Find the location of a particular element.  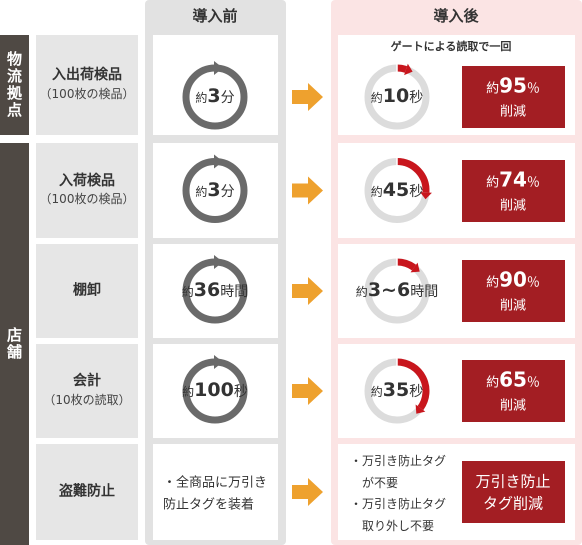

group-label: 店舗 is located at coordinates (14, 344).